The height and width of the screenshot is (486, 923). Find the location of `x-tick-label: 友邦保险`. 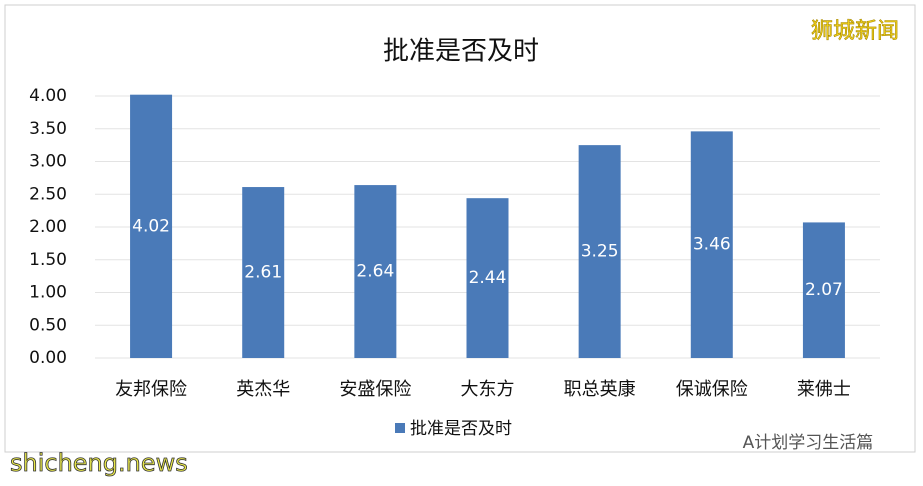

x-tick-label: 友邦保险 is located at coordinates (151, 389).